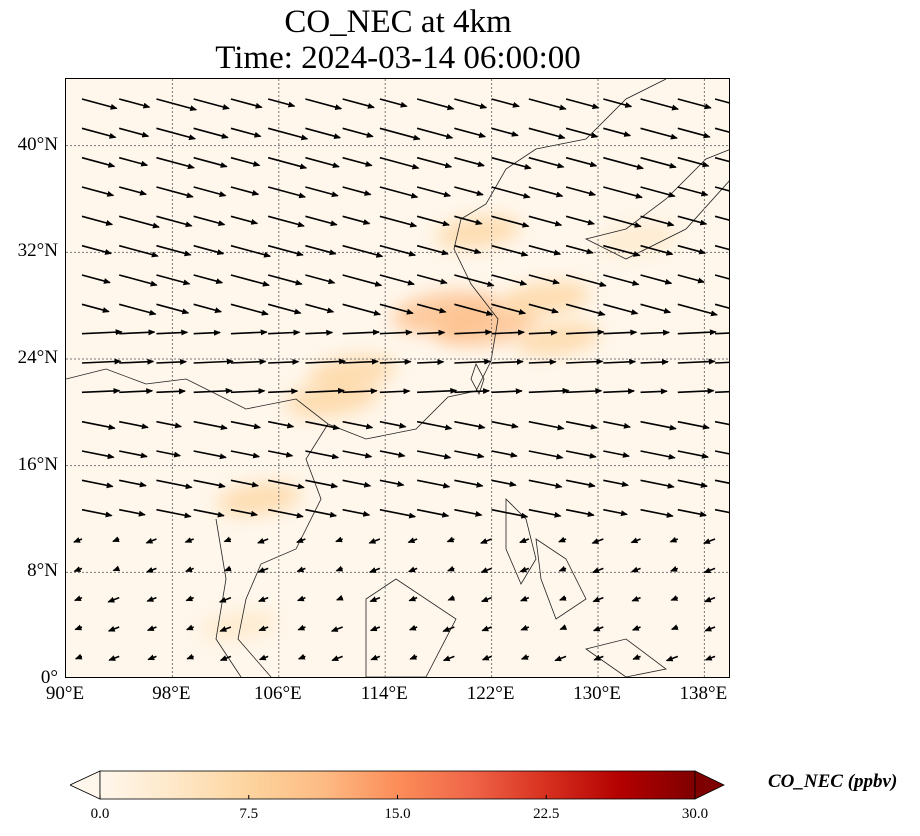 The height and width of the screenshot is (836, 920). I want to click on colorbar-bar, so click(397, 785).